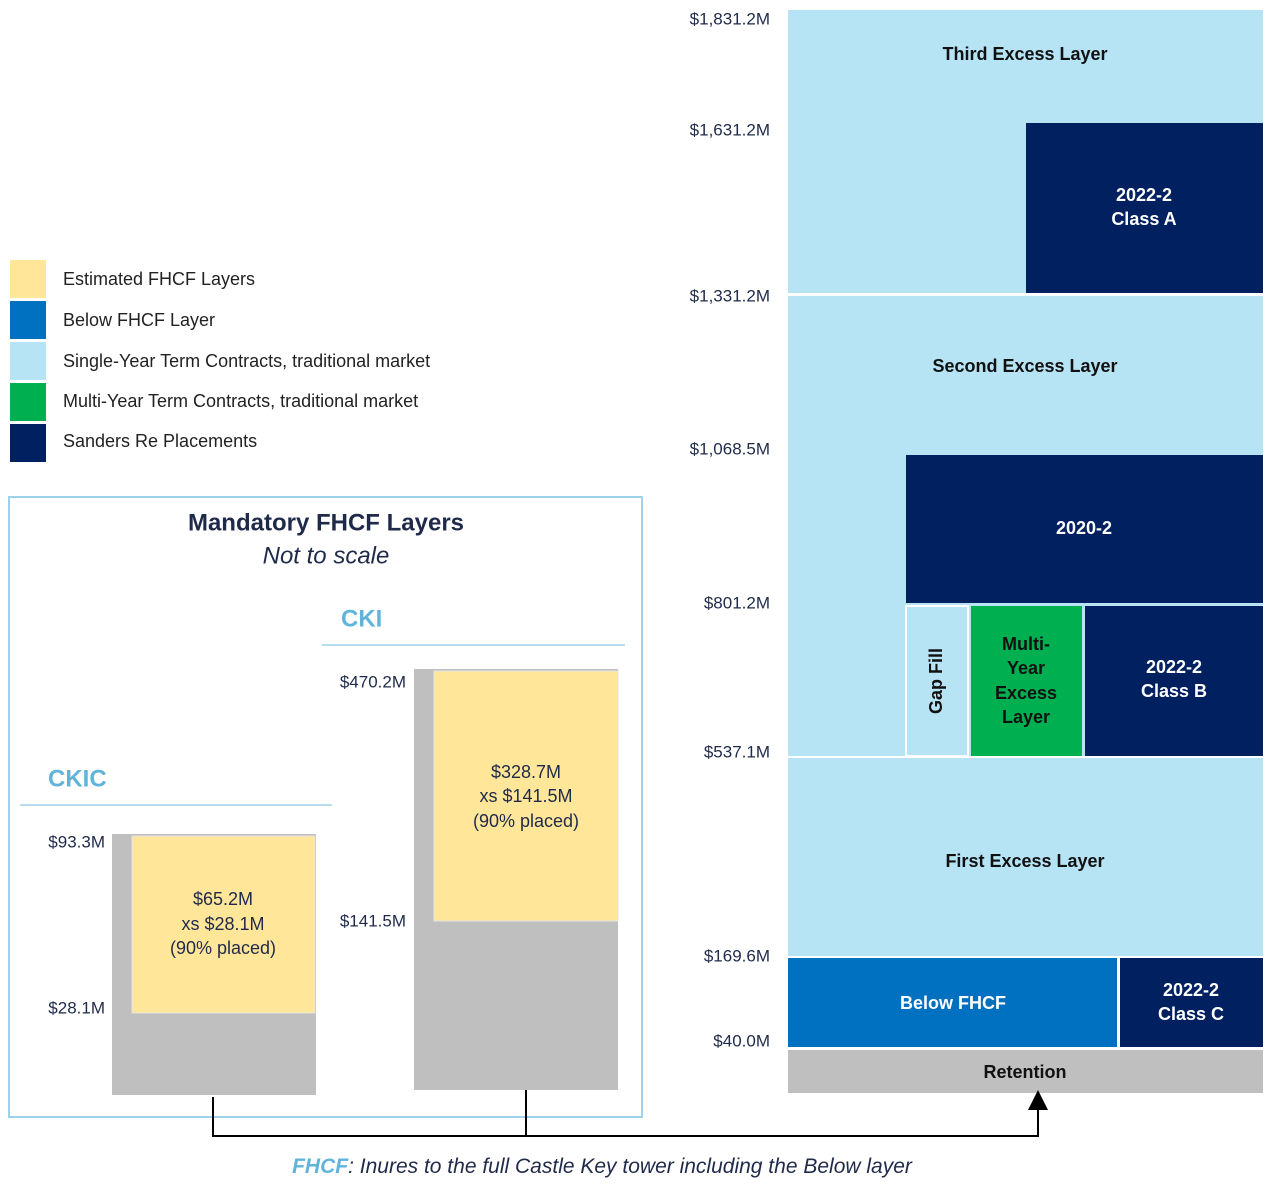 The width and height of the screenshot is (1266, 1187). I want to click on axis-label: $801.2M, so click(737, 602).